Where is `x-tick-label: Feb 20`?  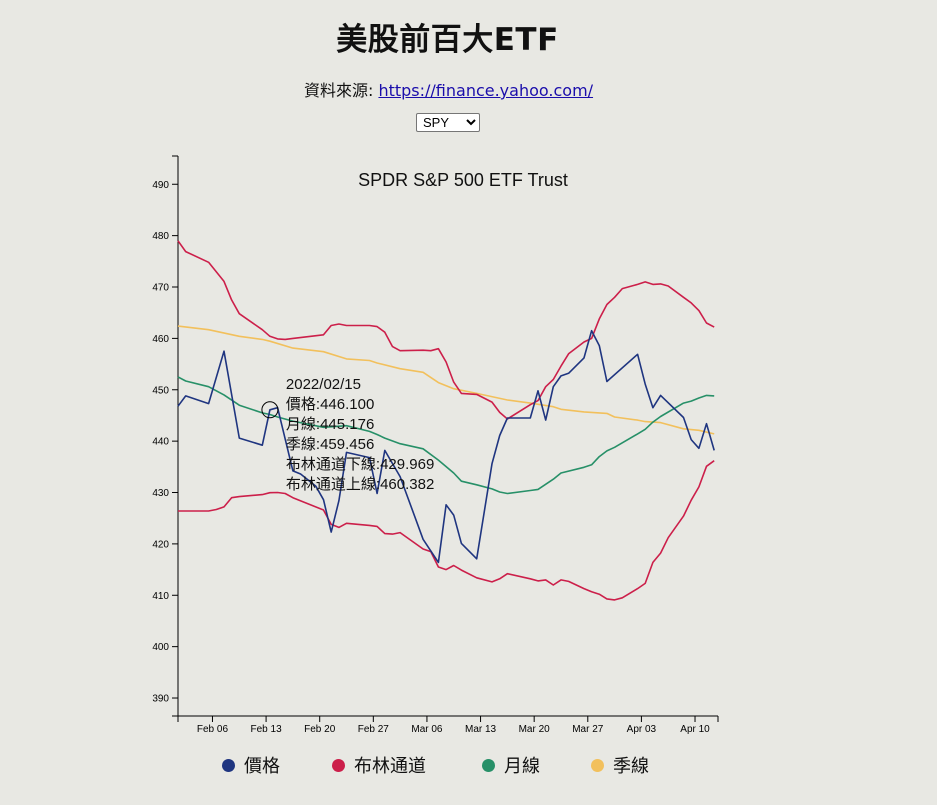 x-tick-label: Feb 20 is located at coordinates (320, 729).